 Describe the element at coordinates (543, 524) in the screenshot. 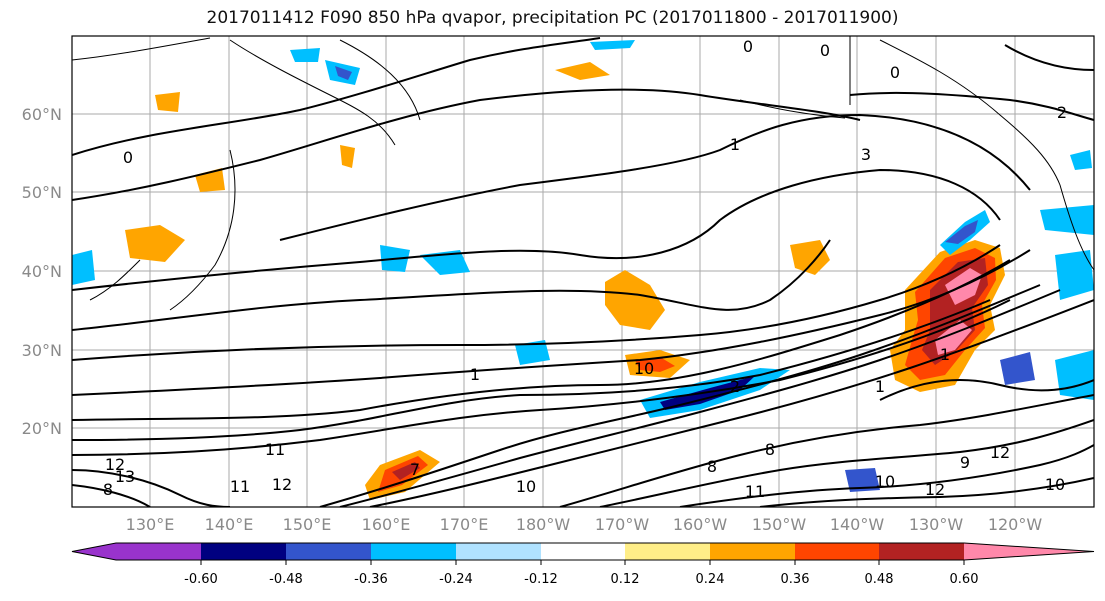

I see `lon-tick-label: 180°W` at that location.